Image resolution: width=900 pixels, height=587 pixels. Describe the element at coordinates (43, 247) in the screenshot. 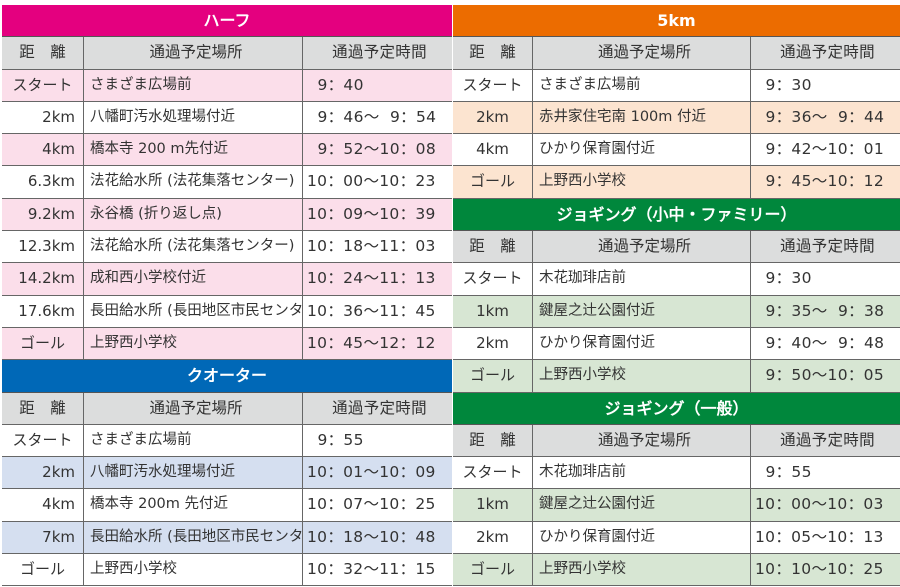

I see `distance-cell: 12.3km` at that location.